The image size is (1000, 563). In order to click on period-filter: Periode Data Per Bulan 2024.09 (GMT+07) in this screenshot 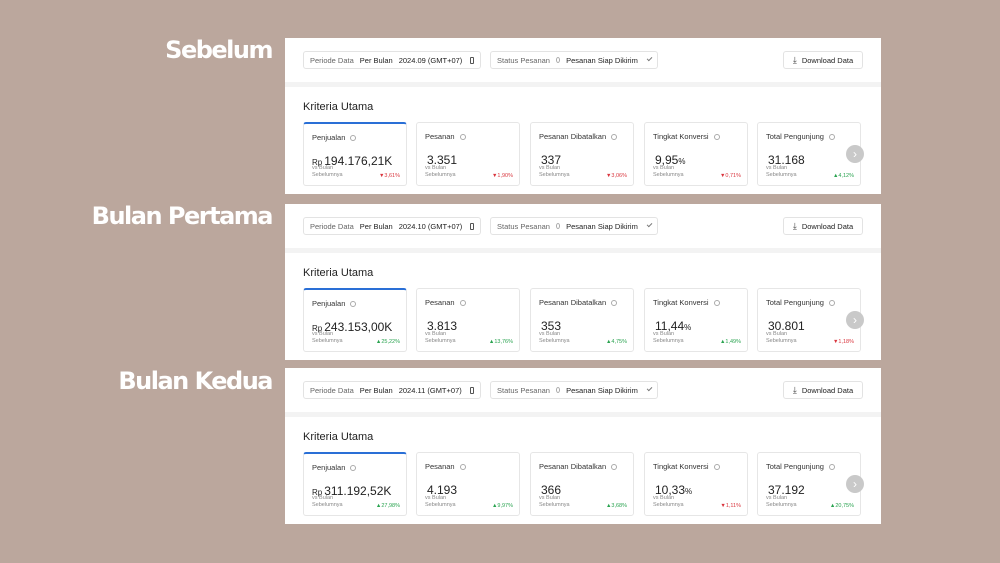, I will do `click(392, 60)`.